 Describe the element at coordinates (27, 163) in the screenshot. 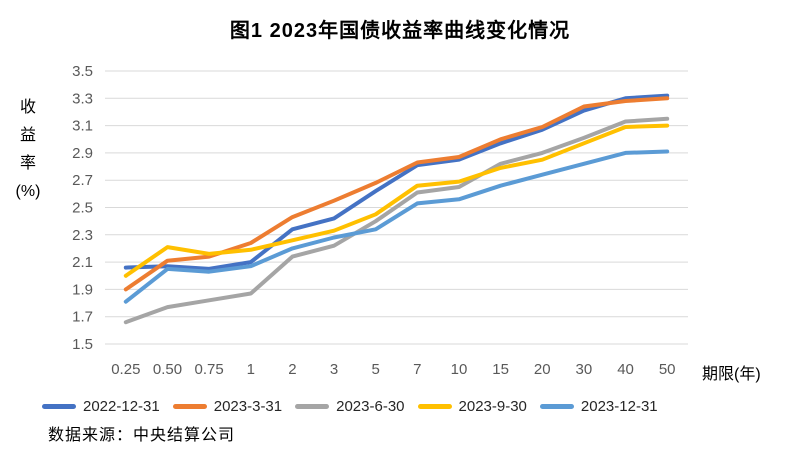

I see `y-axis-title-line: 率` at that location.